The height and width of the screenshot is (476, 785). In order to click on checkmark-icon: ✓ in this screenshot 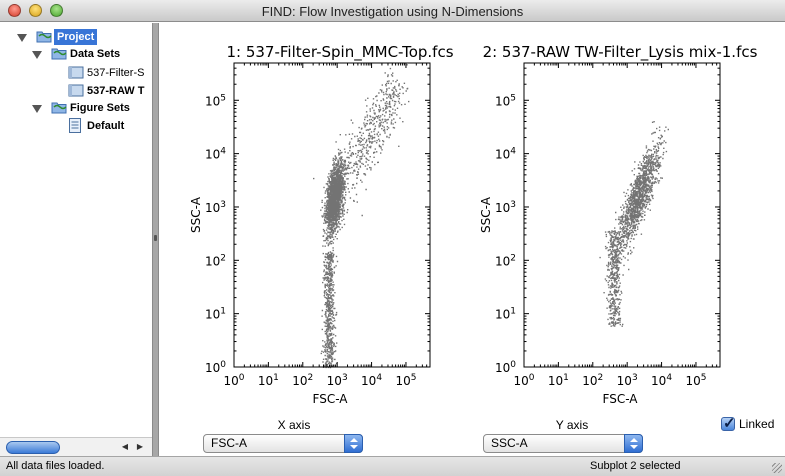, I will do `click(729, 423)`.